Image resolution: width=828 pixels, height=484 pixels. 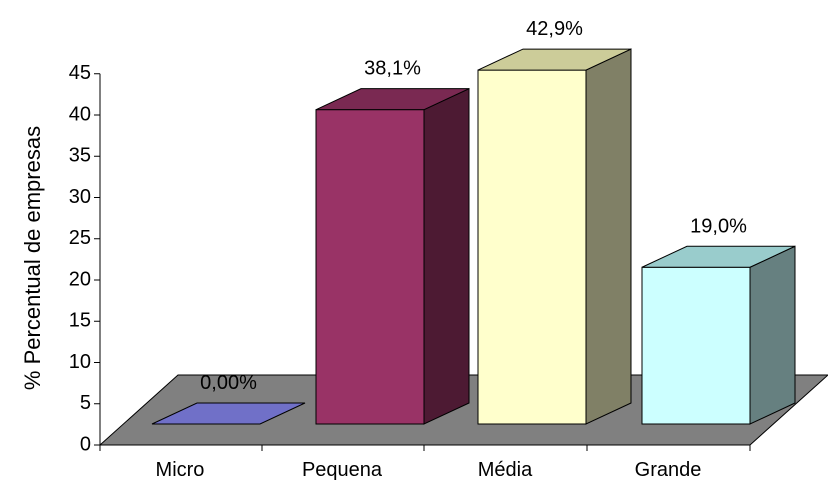 I want to click on x-category-label: Micro, so click(x=180, y=470).